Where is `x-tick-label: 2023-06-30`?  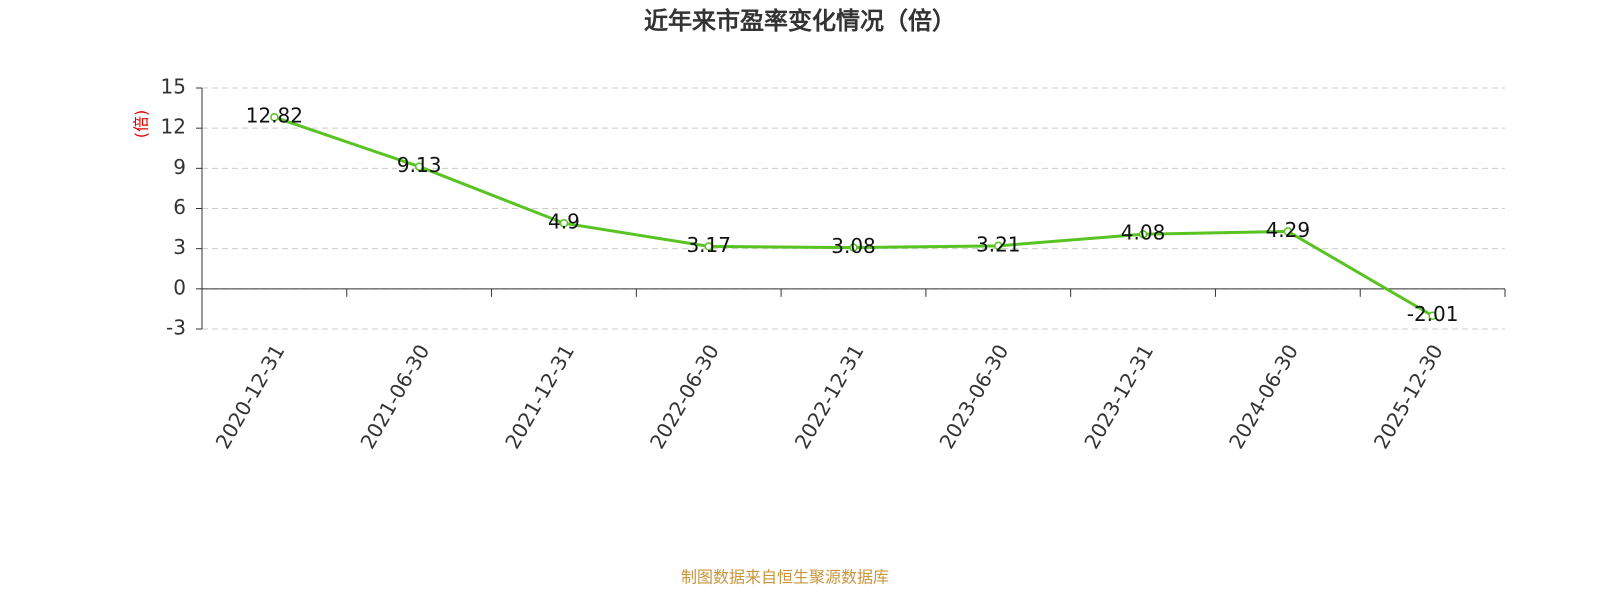 x-tick-label: 2023-06-30 is located at coordinates (973, 396).